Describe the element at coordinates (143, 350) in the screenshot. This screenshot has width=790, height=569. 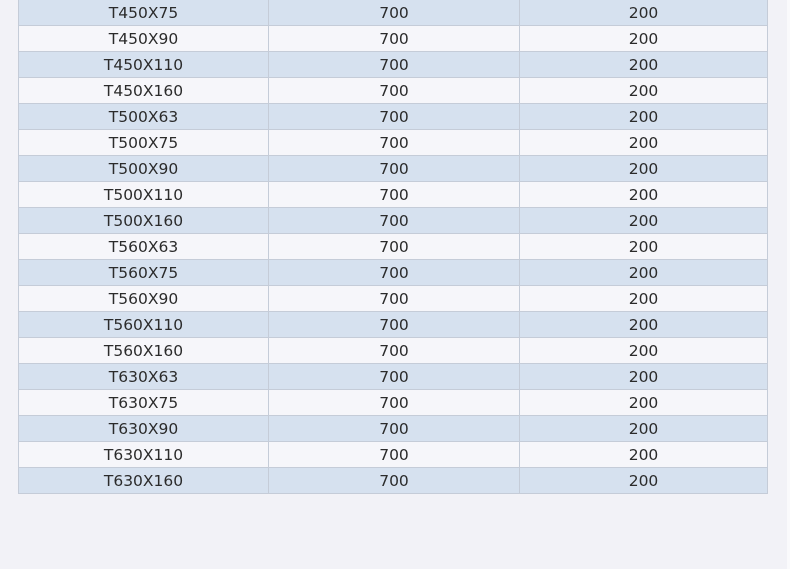
I see `table-cell-col1: T560X160` at that location.